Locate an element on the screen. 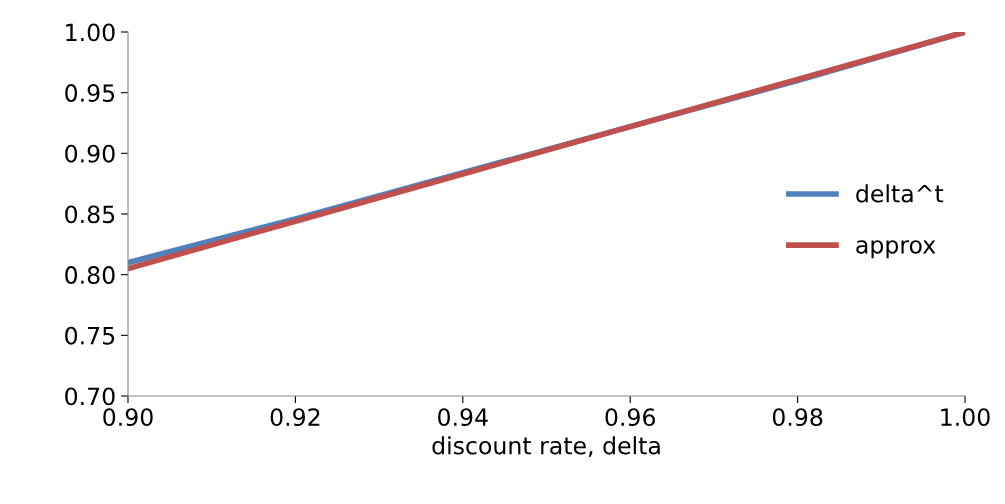 This screenshot has width=1005, height=504. x-tick-label: 1.00 is located at coordinates (965, 417).